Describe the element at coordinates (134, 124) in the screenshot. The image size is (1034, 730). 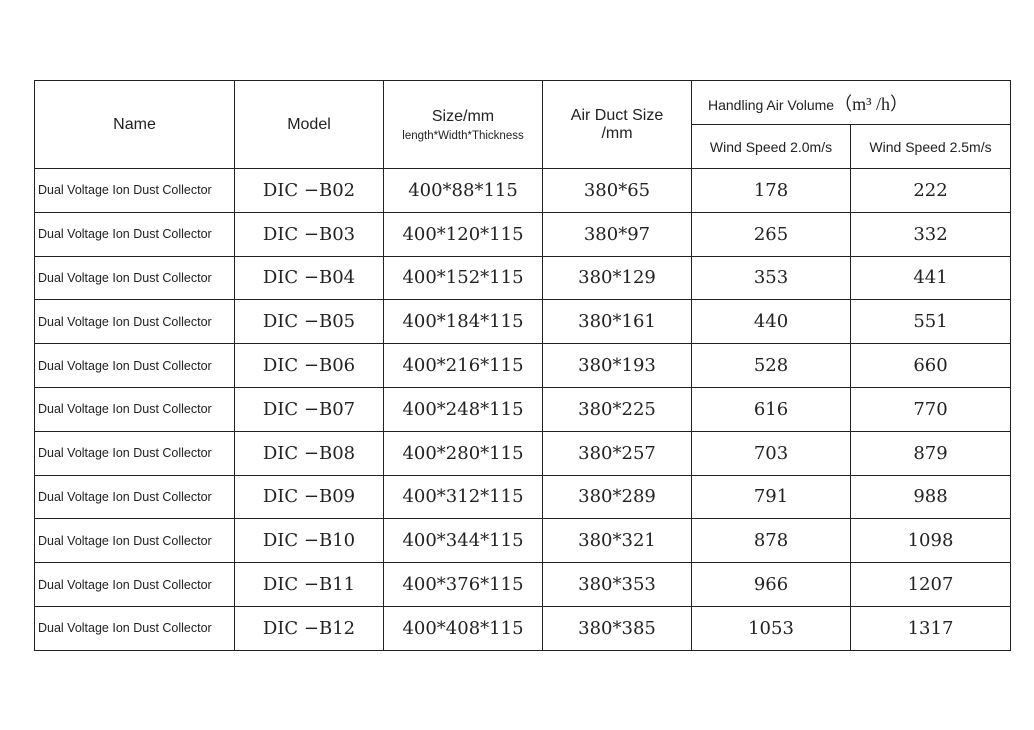
I see `header-name: Name` at that location.